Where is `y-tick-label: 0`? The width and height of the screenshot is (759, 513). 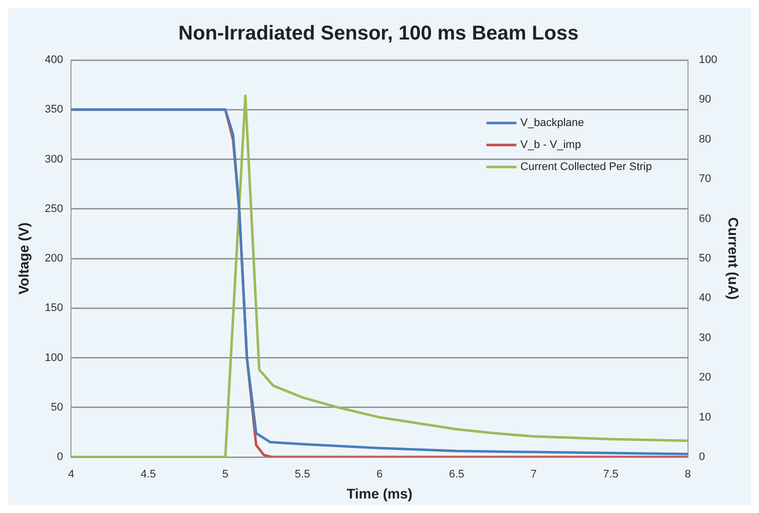 y-tick-label: 0 is located at coordinates (60, 457).